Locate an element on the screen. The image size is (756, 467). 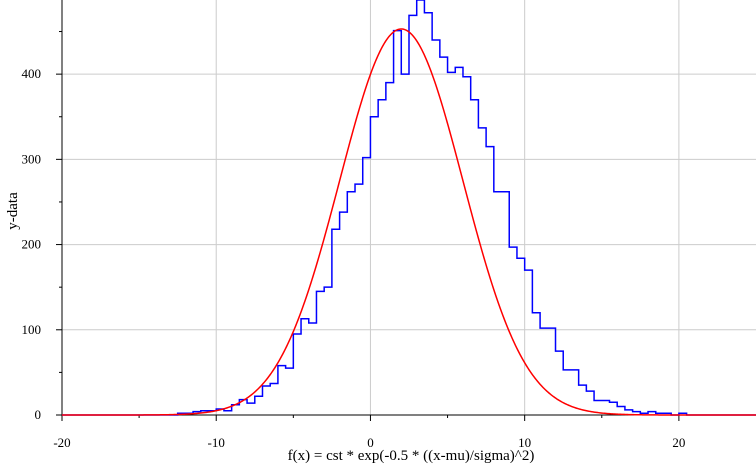
x-tick-label: 10 is located at coordinates (524, 442).